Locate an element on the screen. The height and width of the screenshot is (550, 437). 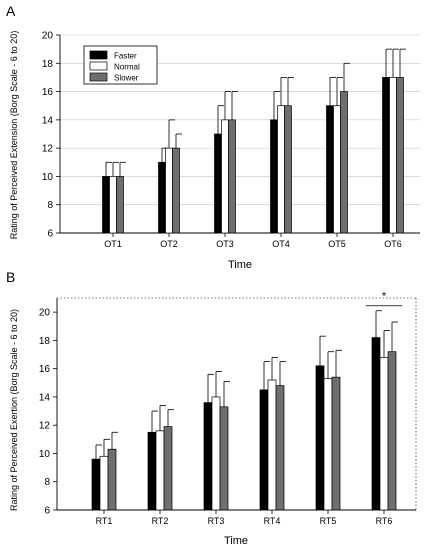
bar-faster-ot2 is located at coordinates (162, 197).